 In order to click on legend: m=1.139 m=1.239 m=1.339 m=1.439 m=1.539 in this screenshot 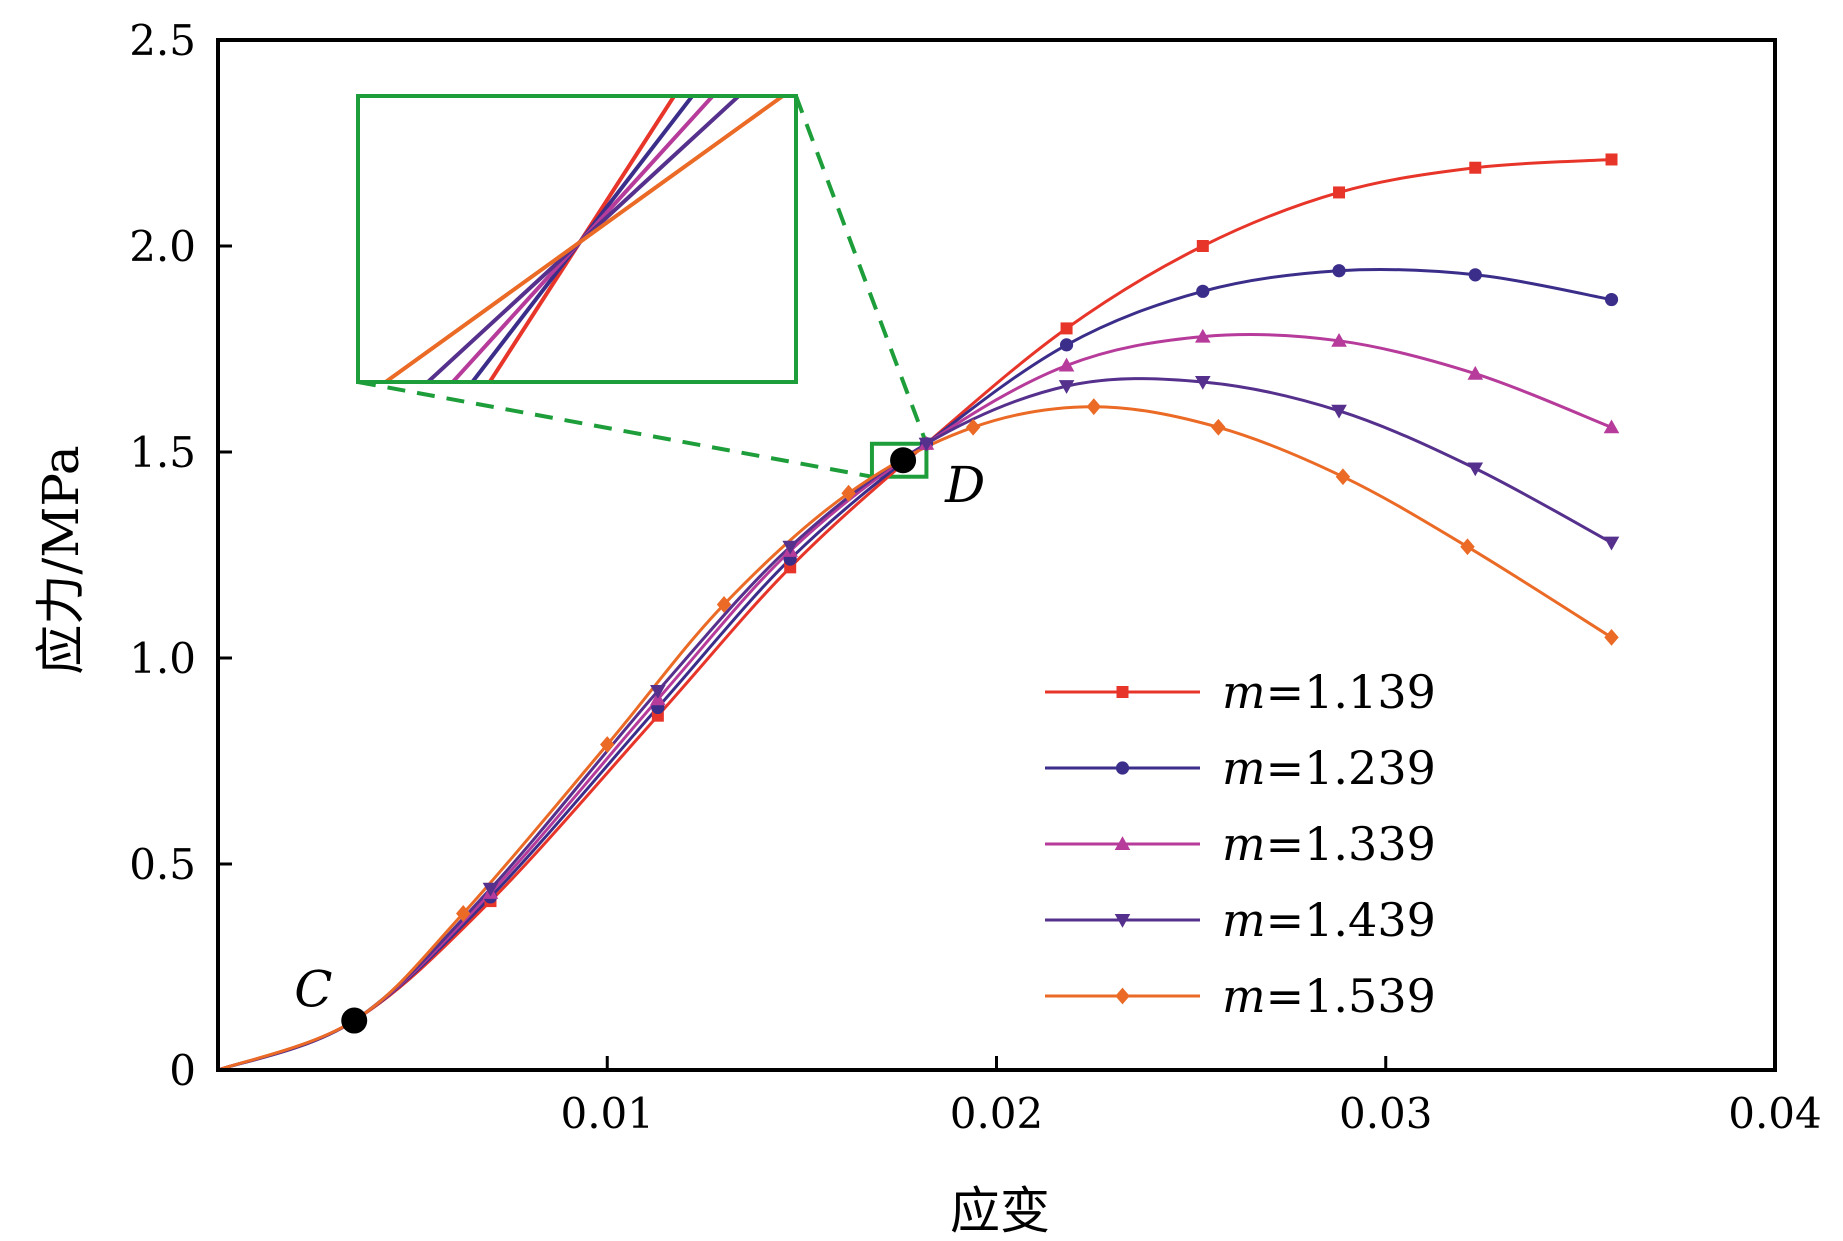, I will do `click(1240, 844)`.